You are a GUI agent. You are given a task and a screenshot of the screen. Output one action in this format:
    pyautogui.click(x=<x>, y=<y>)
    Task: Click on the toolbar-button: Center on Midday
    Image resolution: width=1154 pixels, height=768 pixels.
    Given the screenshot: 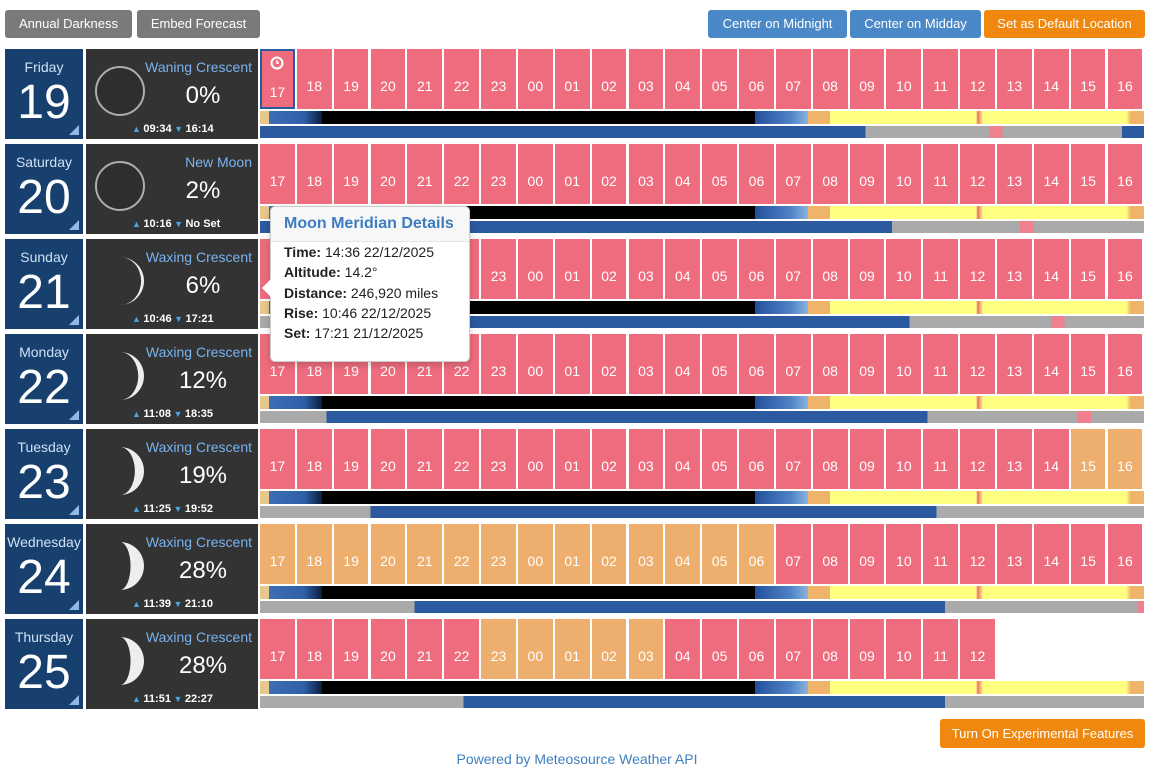 What is the action you would take?
    pyautogui.click(x=915, y=24)
    